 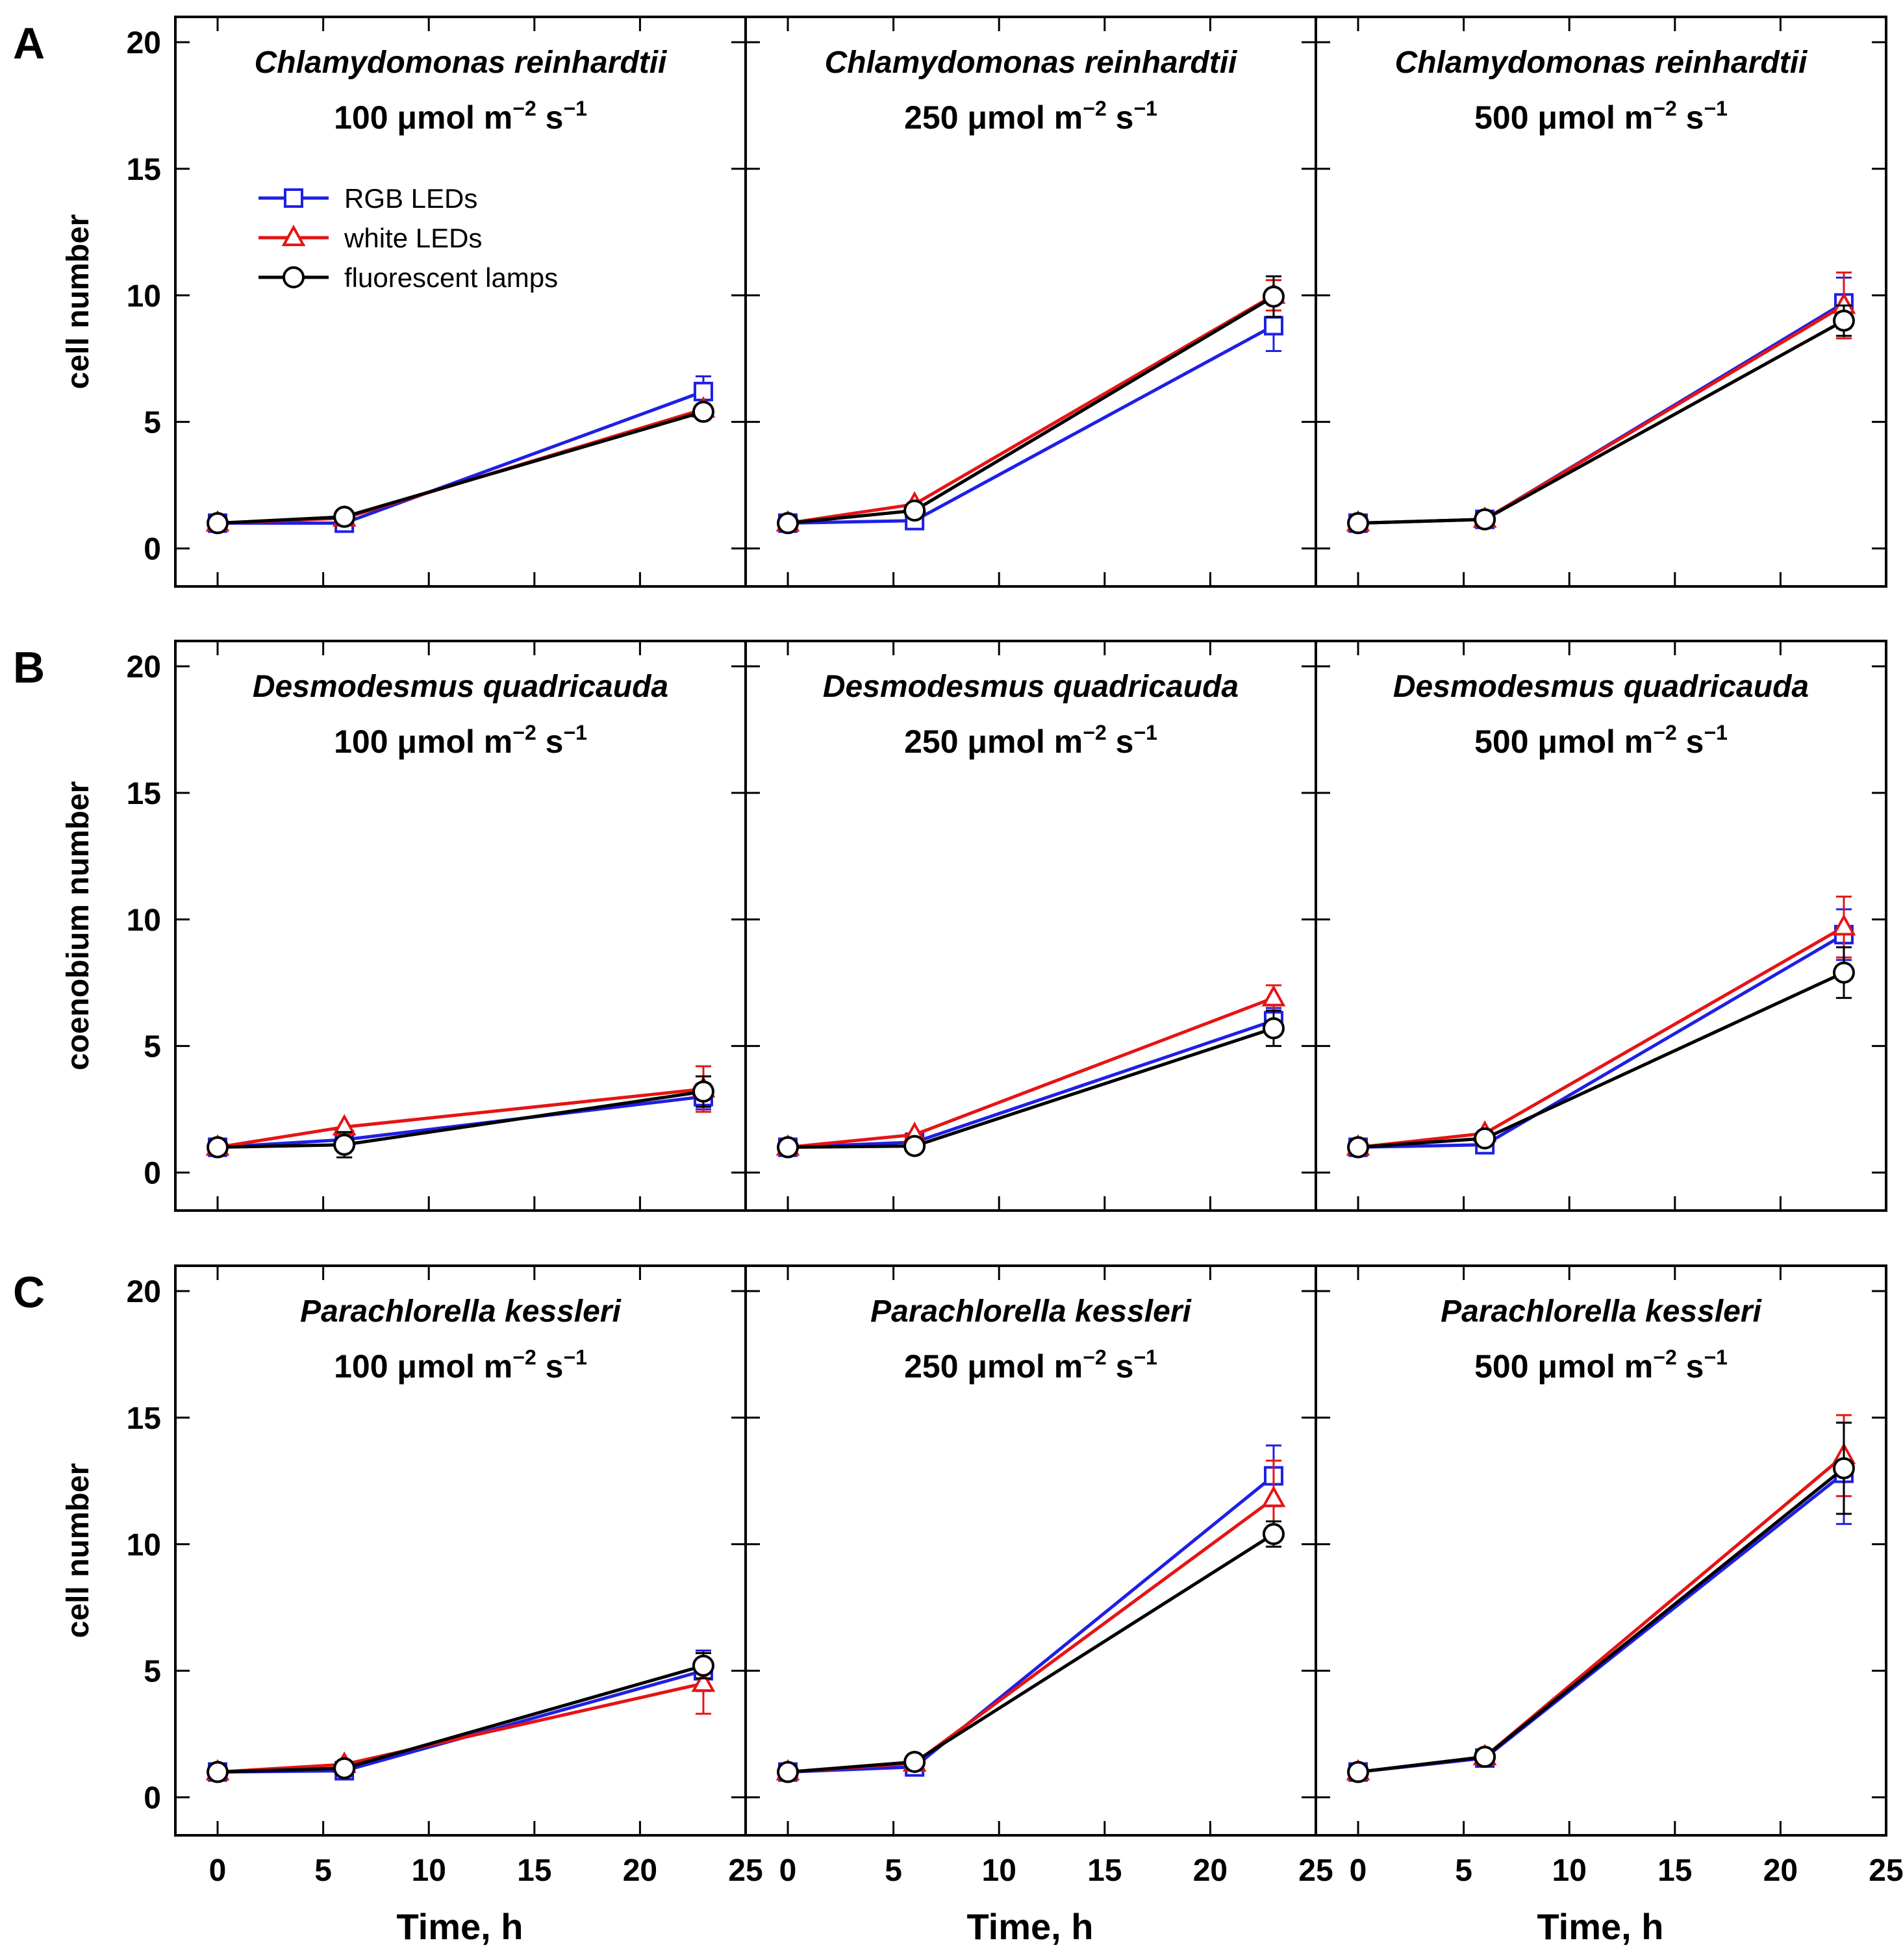 I want to click on legend-label: fluorescent lamps, so click(x=451, y=277).